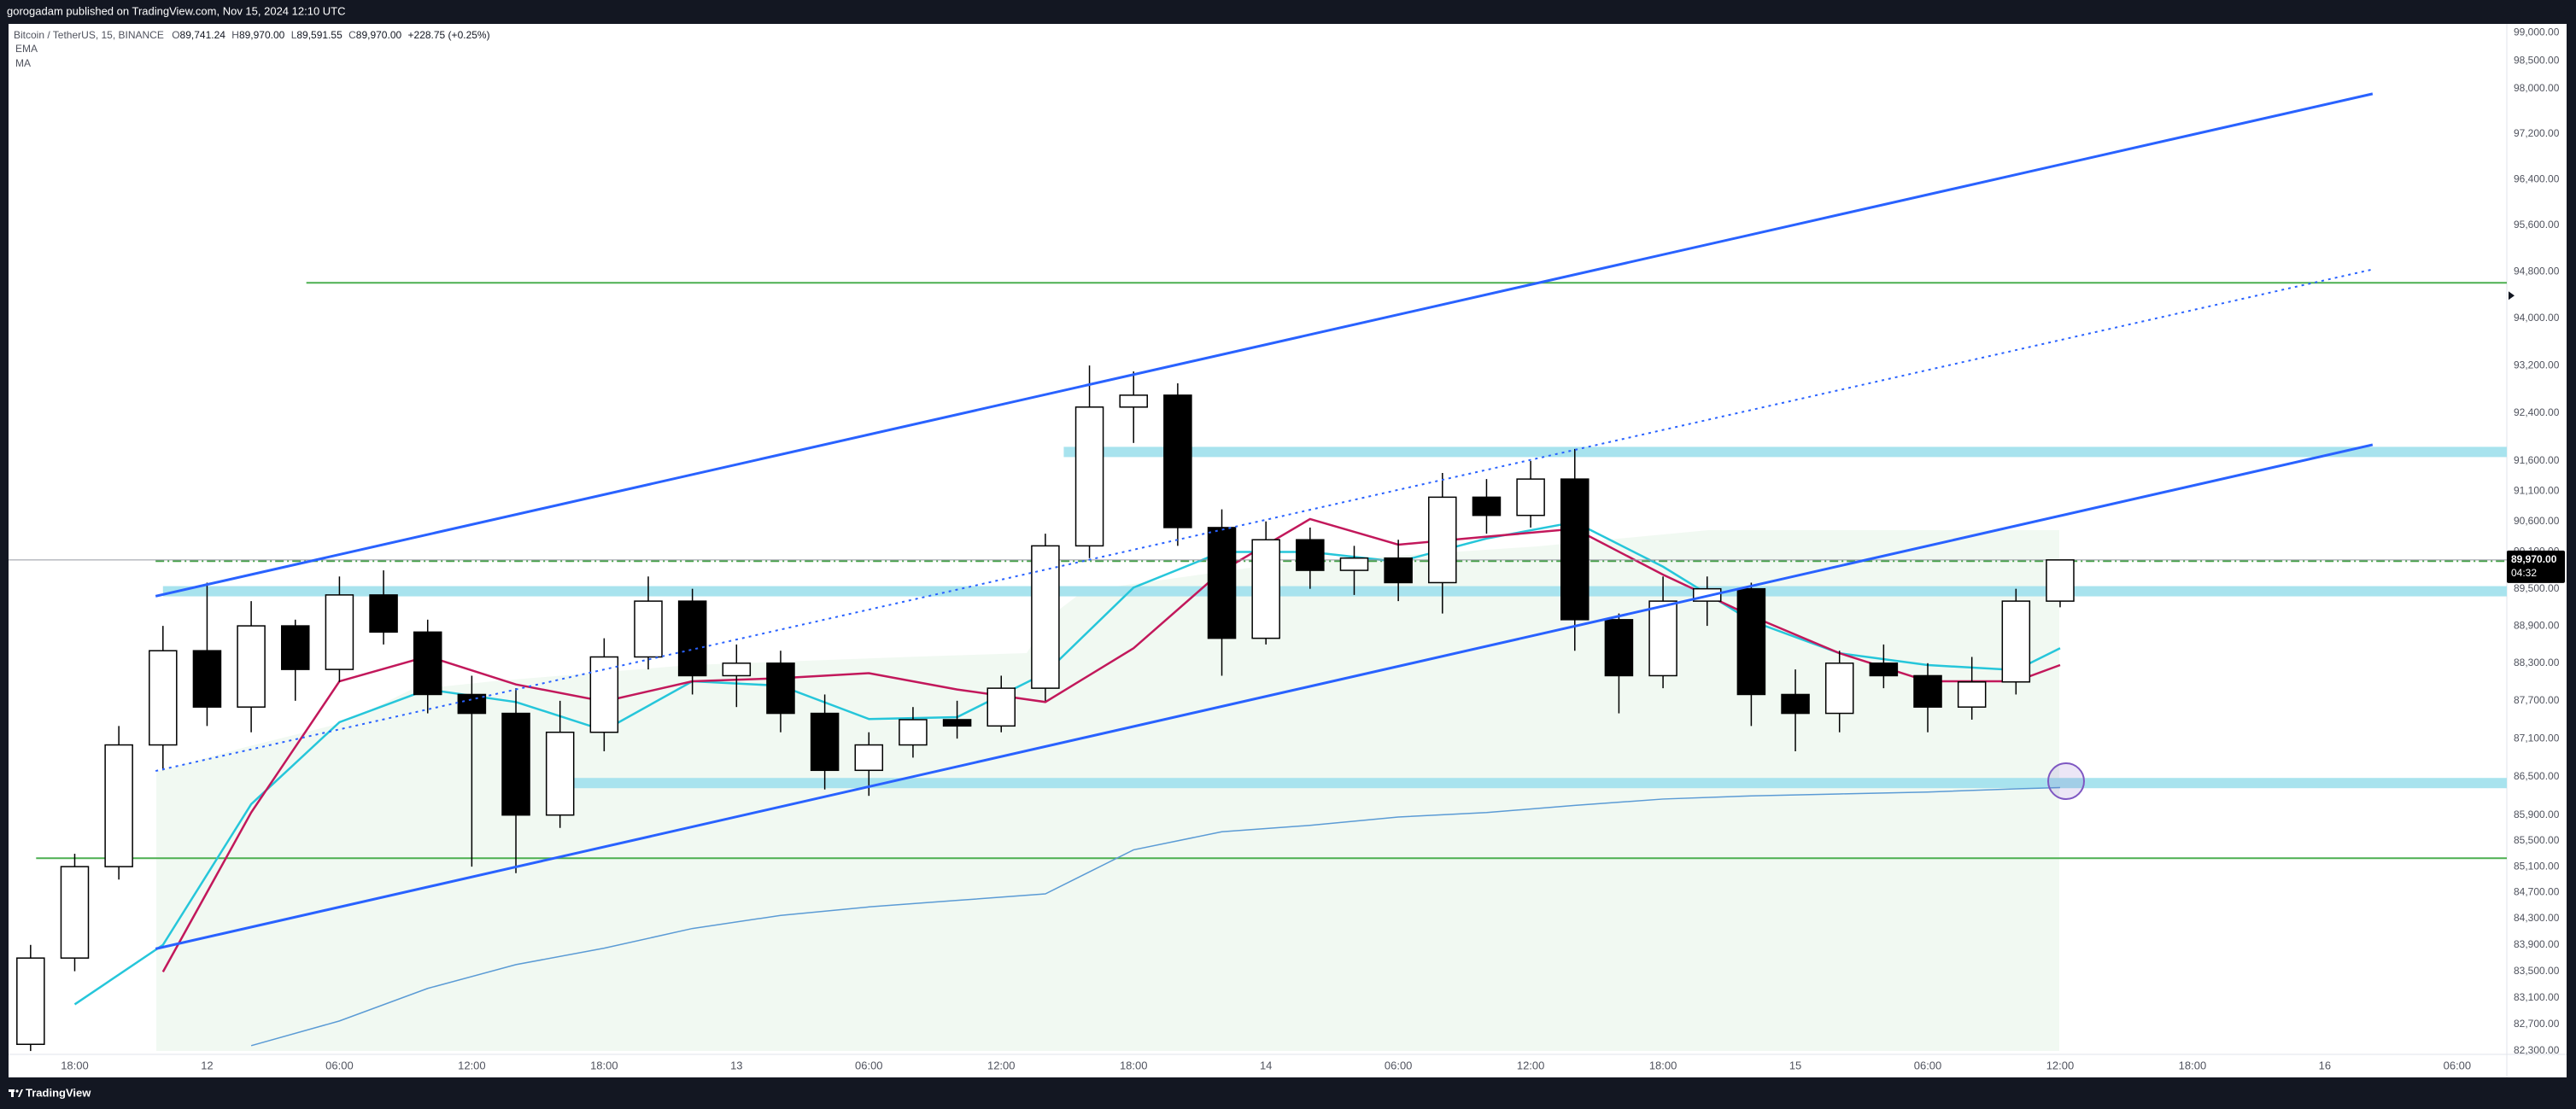  I want to click on y-tick-label: 91,600.00, so click(2537, 460).